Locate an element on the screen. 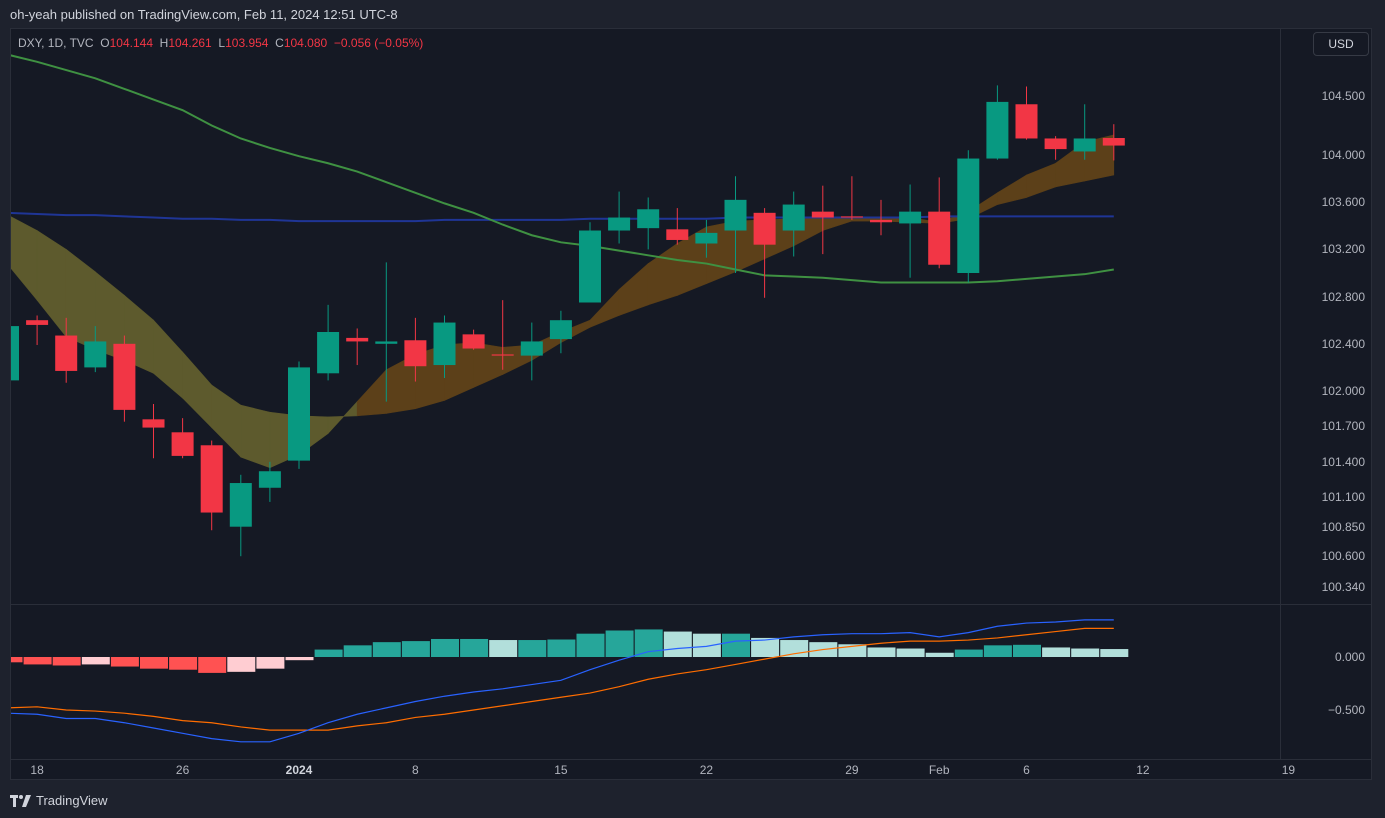  low-label: L is located at coordinates (222, 43).